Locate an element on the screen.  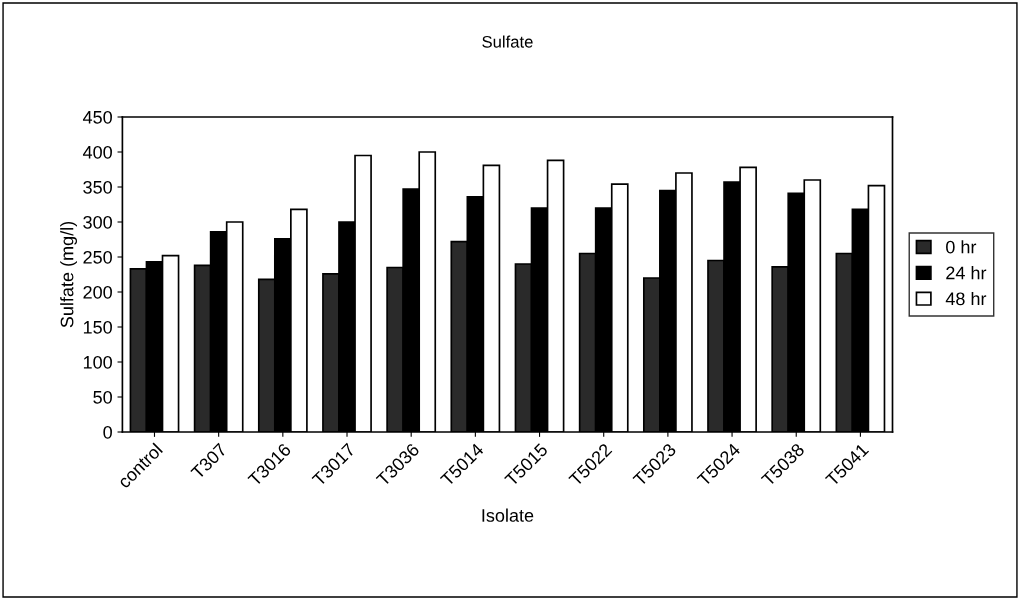
y-tick-label: 0 is located at coordinates (107, 432).